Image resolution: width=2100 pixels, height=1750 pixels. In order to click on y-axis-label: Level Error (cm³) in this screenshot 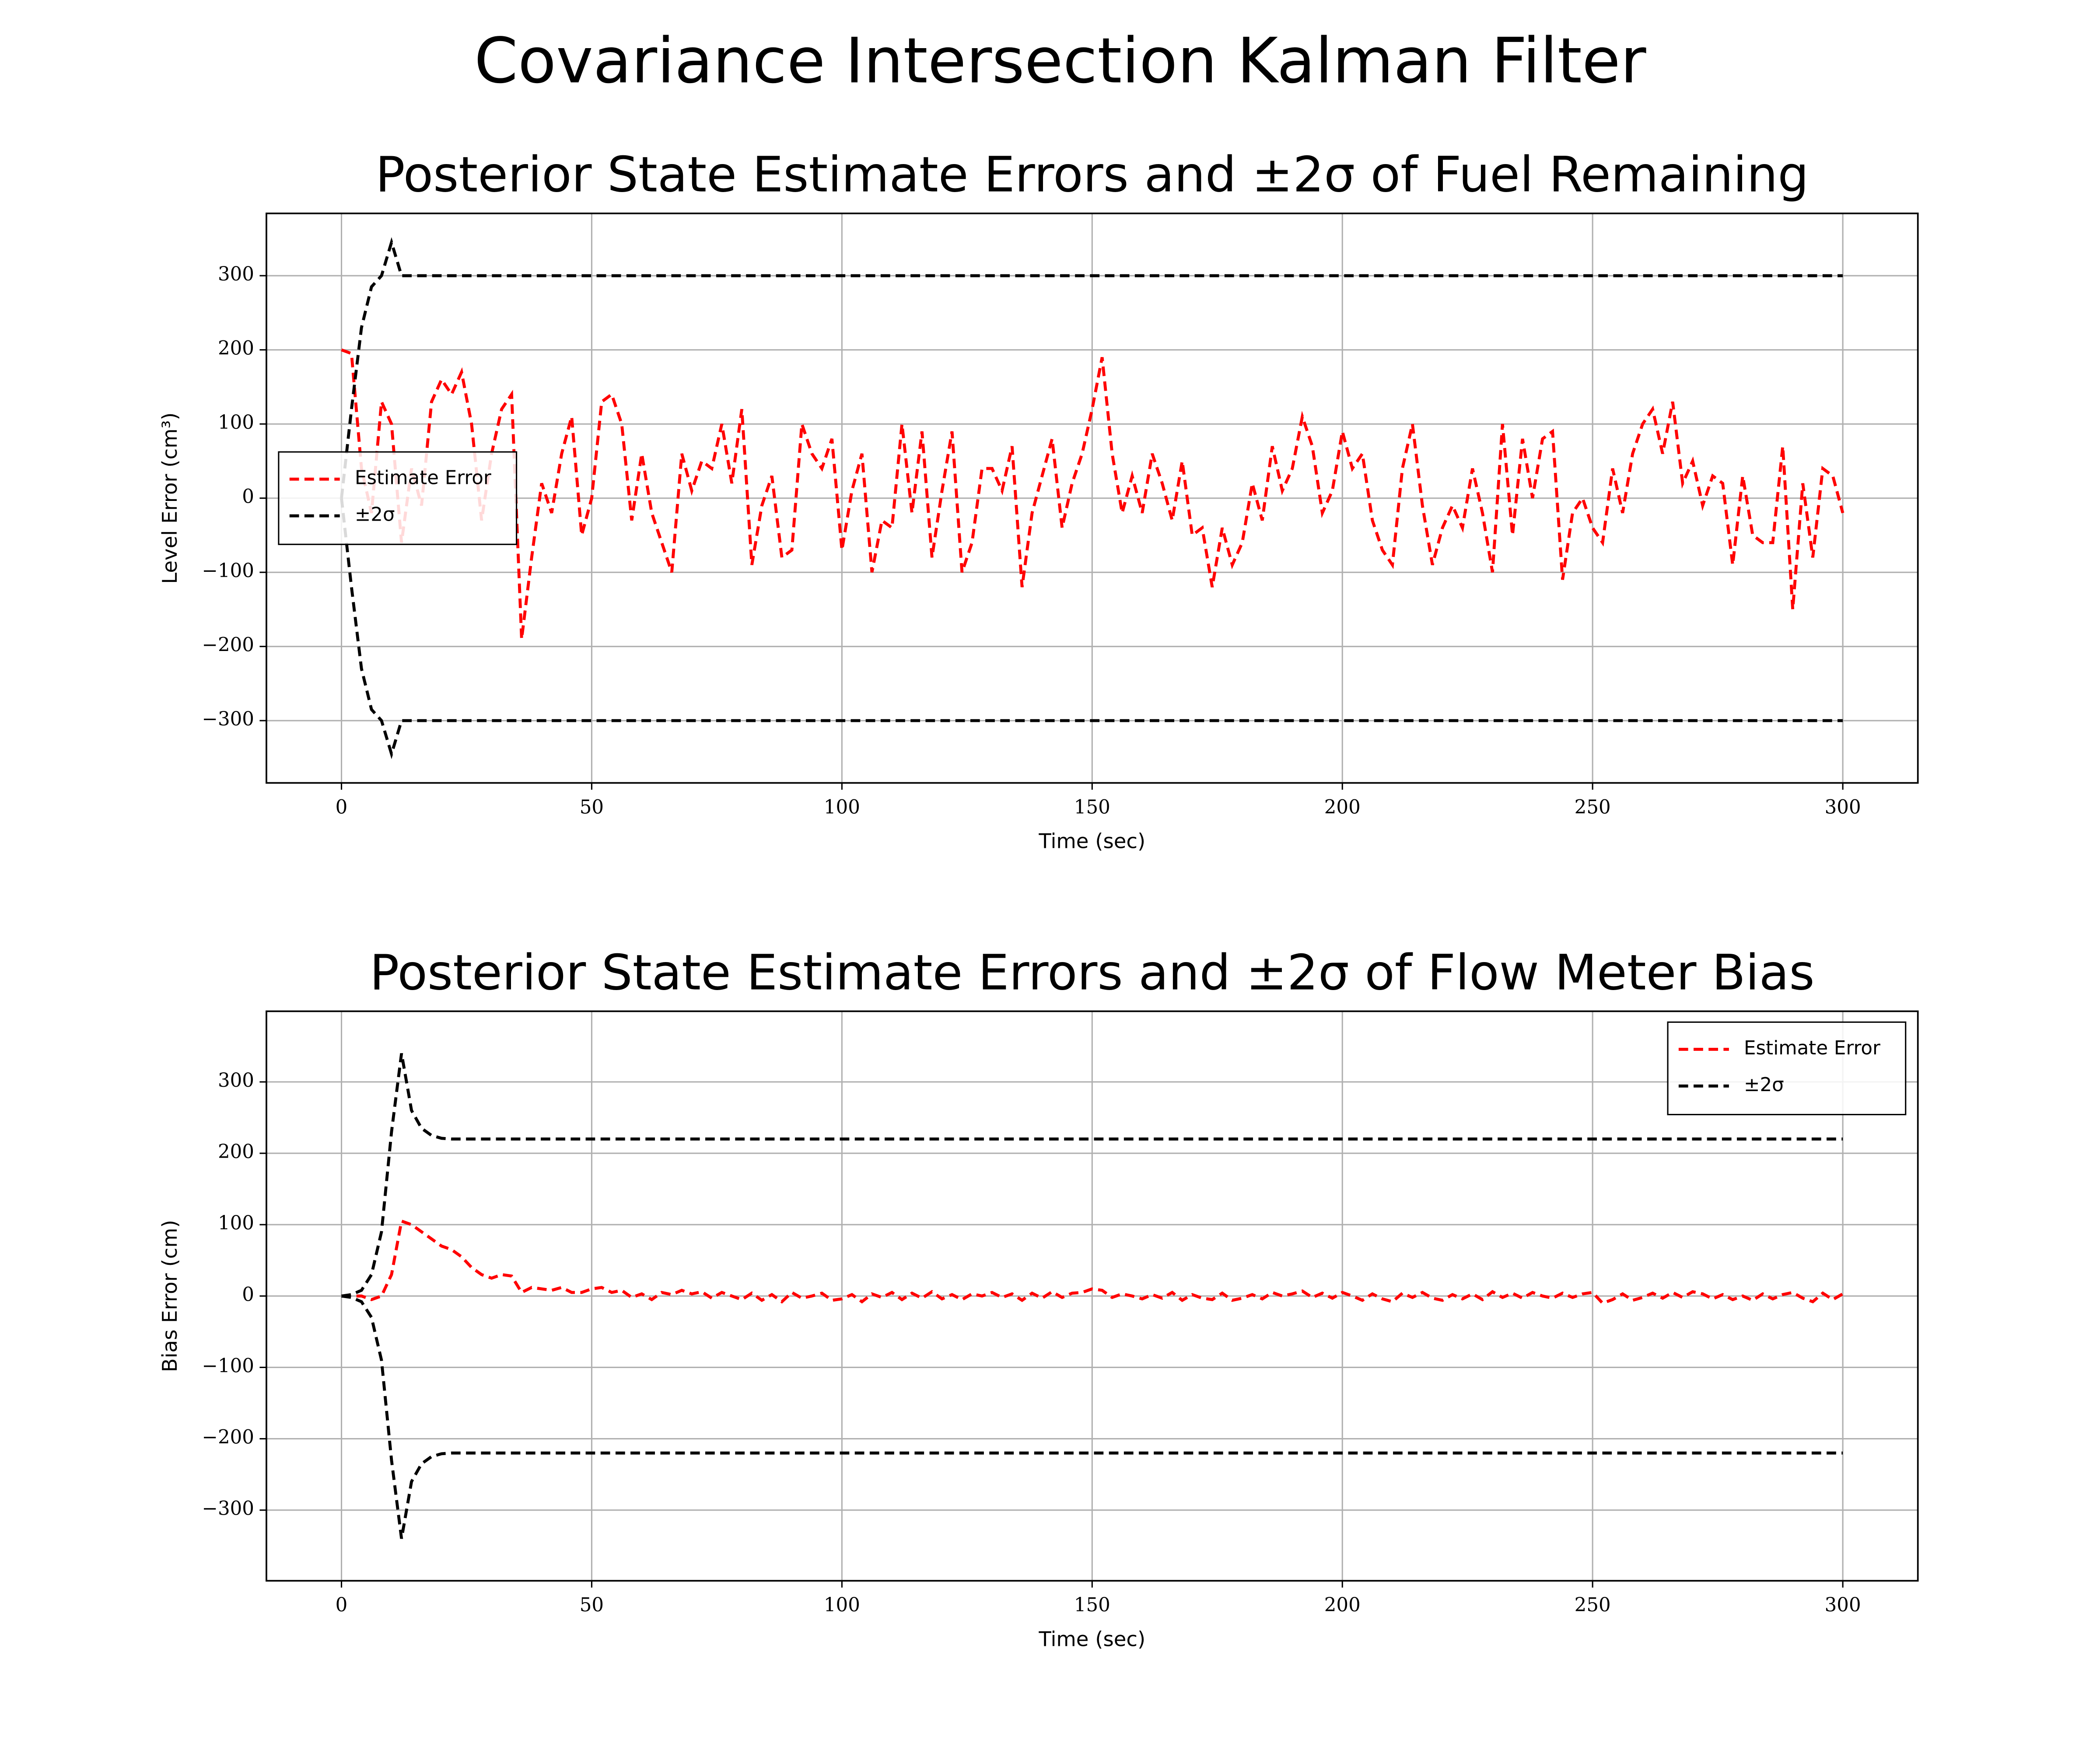, I will do `click(170, 498)`.